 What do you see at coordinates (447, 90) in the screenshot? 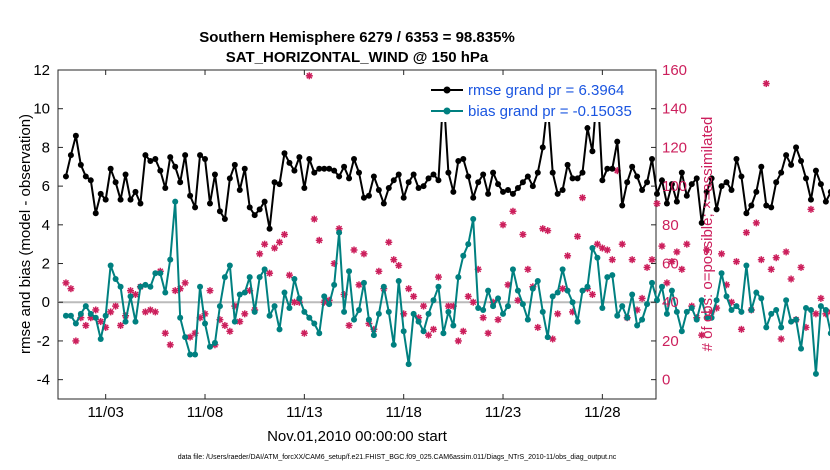
I see `legend-rmse-marker` at bounding box center [447, 90].